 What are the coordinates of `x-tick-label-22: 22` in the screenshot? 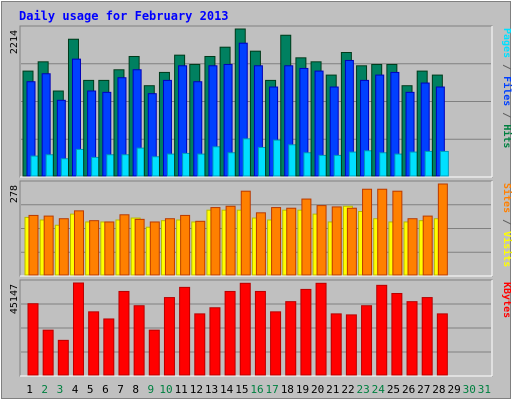 It's located at (347, 389).